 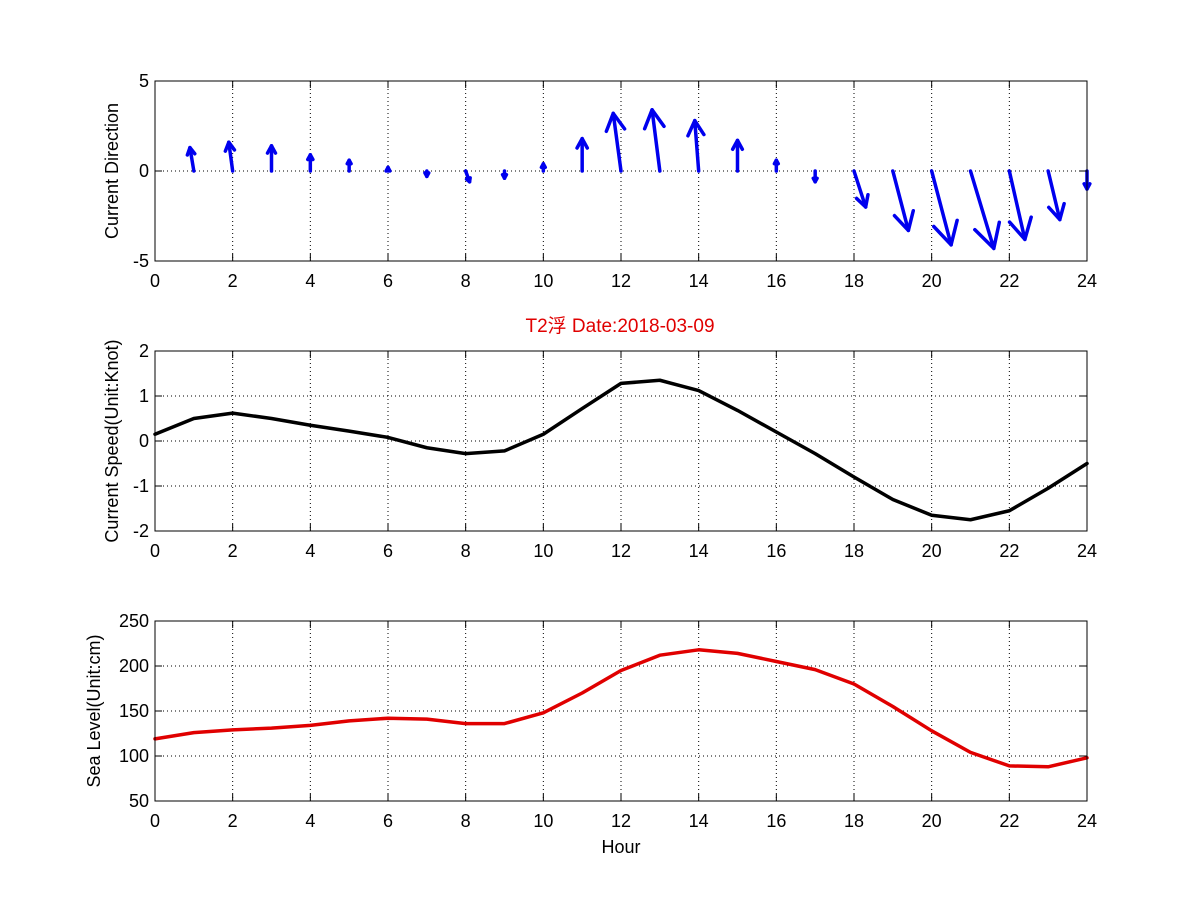 What do you see at coordinates (139, 801) in the screenshot?
I see `y-tick-label: 50` at bounding box center [139, 801].